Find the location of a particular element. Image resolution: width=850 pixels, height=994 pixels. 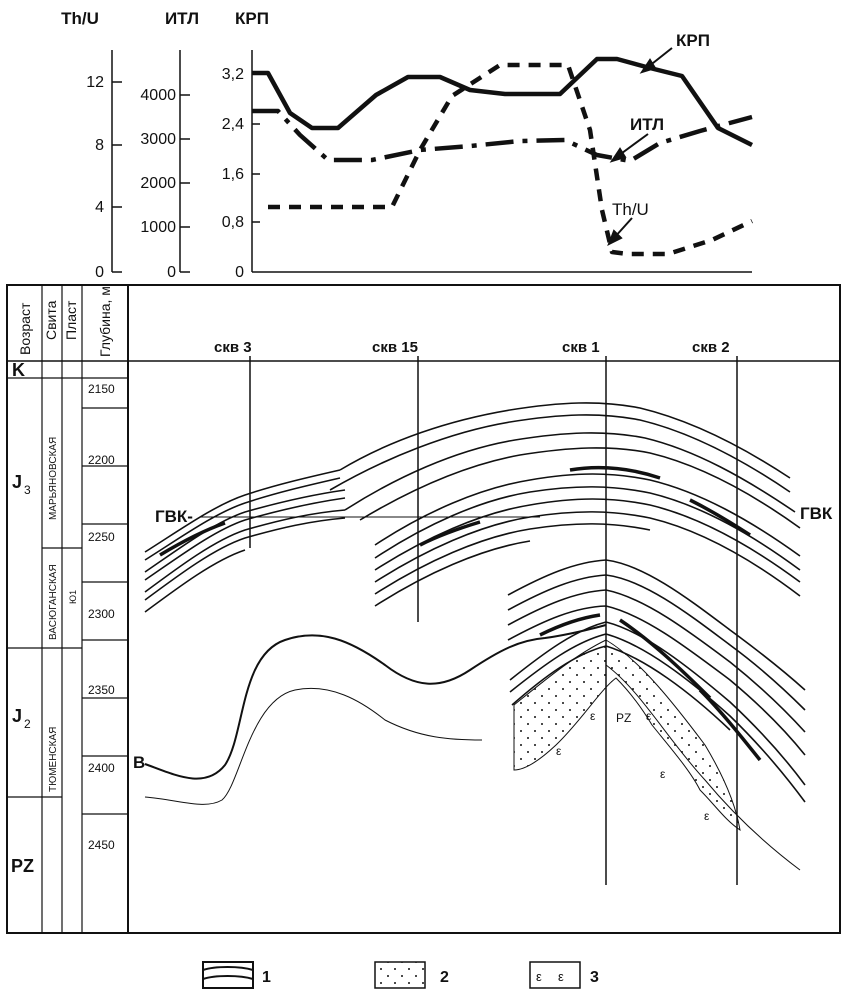

age-j-letter-lower: J is located at coordinates (17, 716).